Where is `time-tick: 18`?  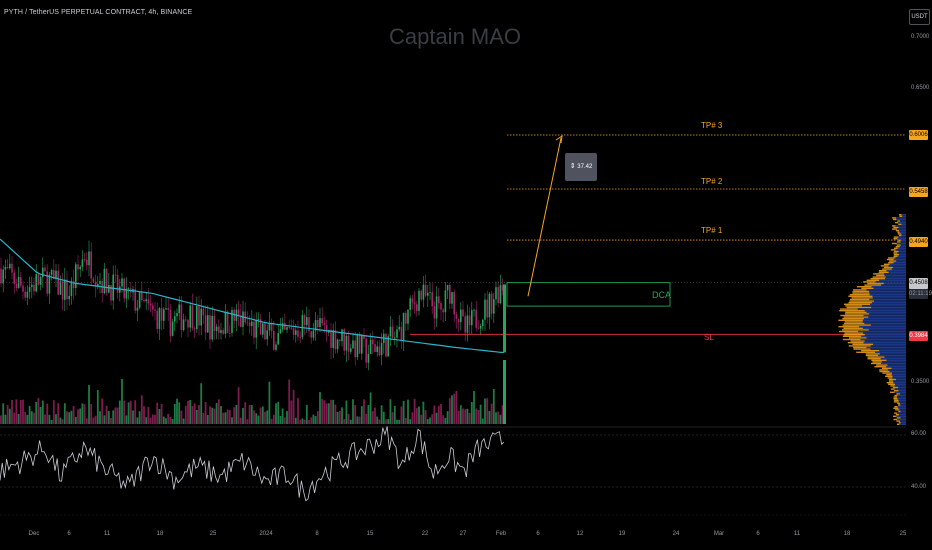 time-tick: 18 is located at coordinates (847, 534).